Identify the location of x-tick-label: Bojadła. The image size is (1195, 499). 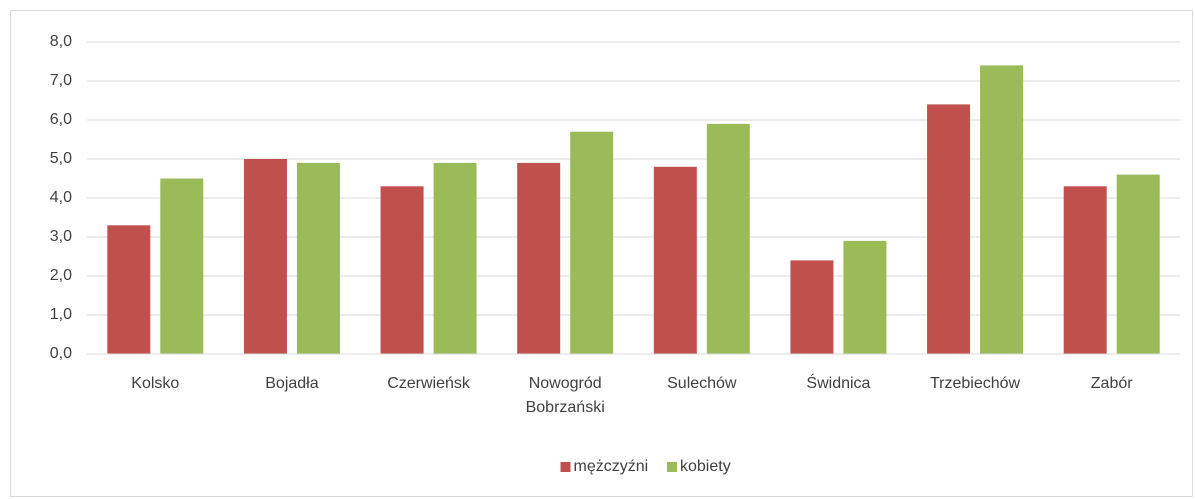
(292, 383).